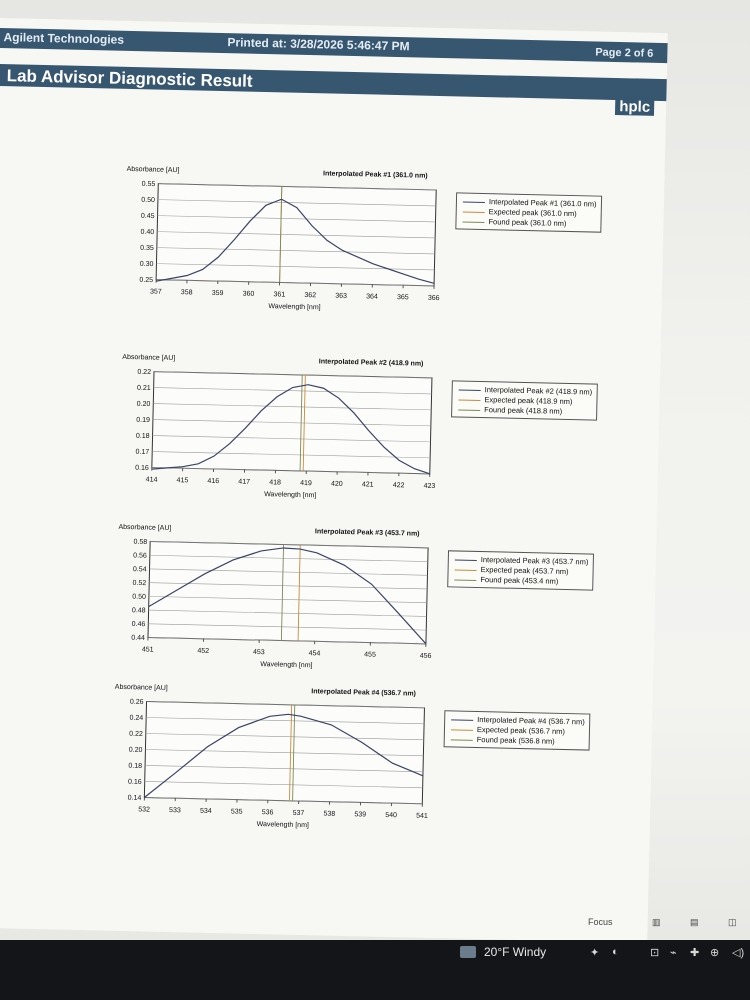  What do you see at coordinates (615, 952) in the screenshot?
I see `tray-app-icon-2: ◐` at bounding box center [615, 952].